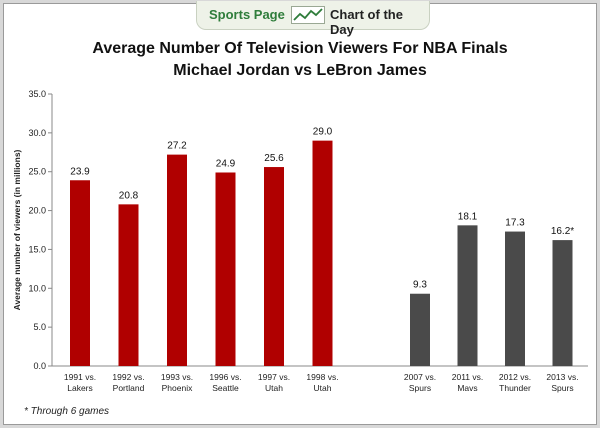  Describe the element at coordinates (274, 377) in the screenshot. I see `category-label-line1: 1997 vs.` at that location.